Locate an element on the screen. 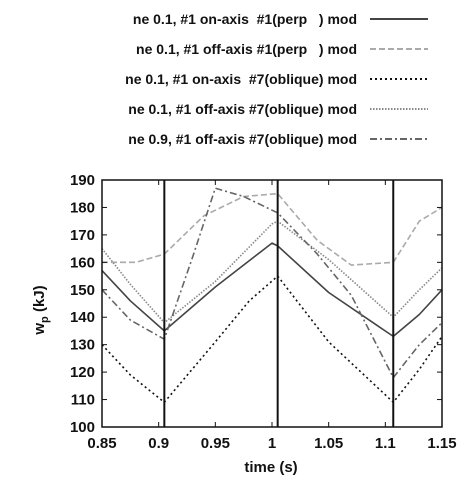 Image resolution: width=467 pixels, height=480 pixels. x-tick-label: 1.05 is located at coordinates (328, 443).